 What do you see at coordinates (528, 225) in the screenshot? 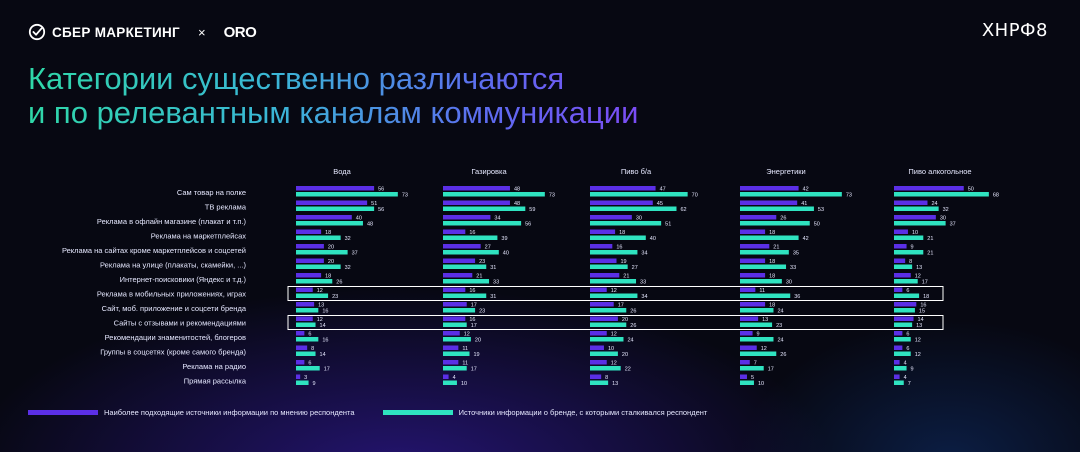
I see `data-label-1-2-s2: 56` at bounding box center [528, 225].